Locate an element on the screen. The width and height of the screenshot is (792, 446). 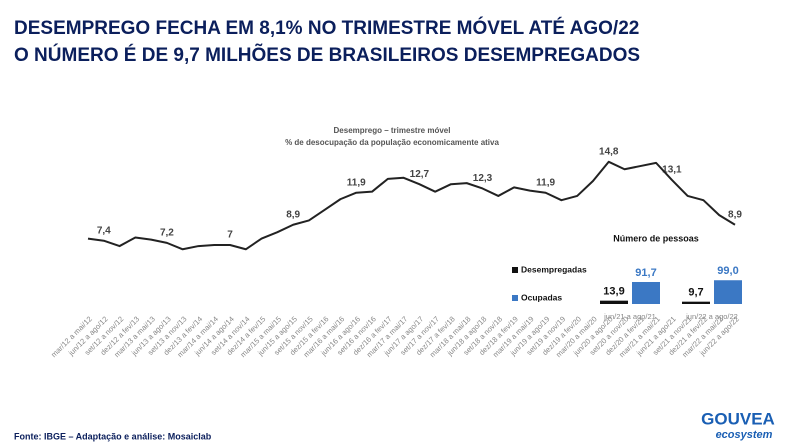
data-label: 99,0 is located at coordinates (727, 271).